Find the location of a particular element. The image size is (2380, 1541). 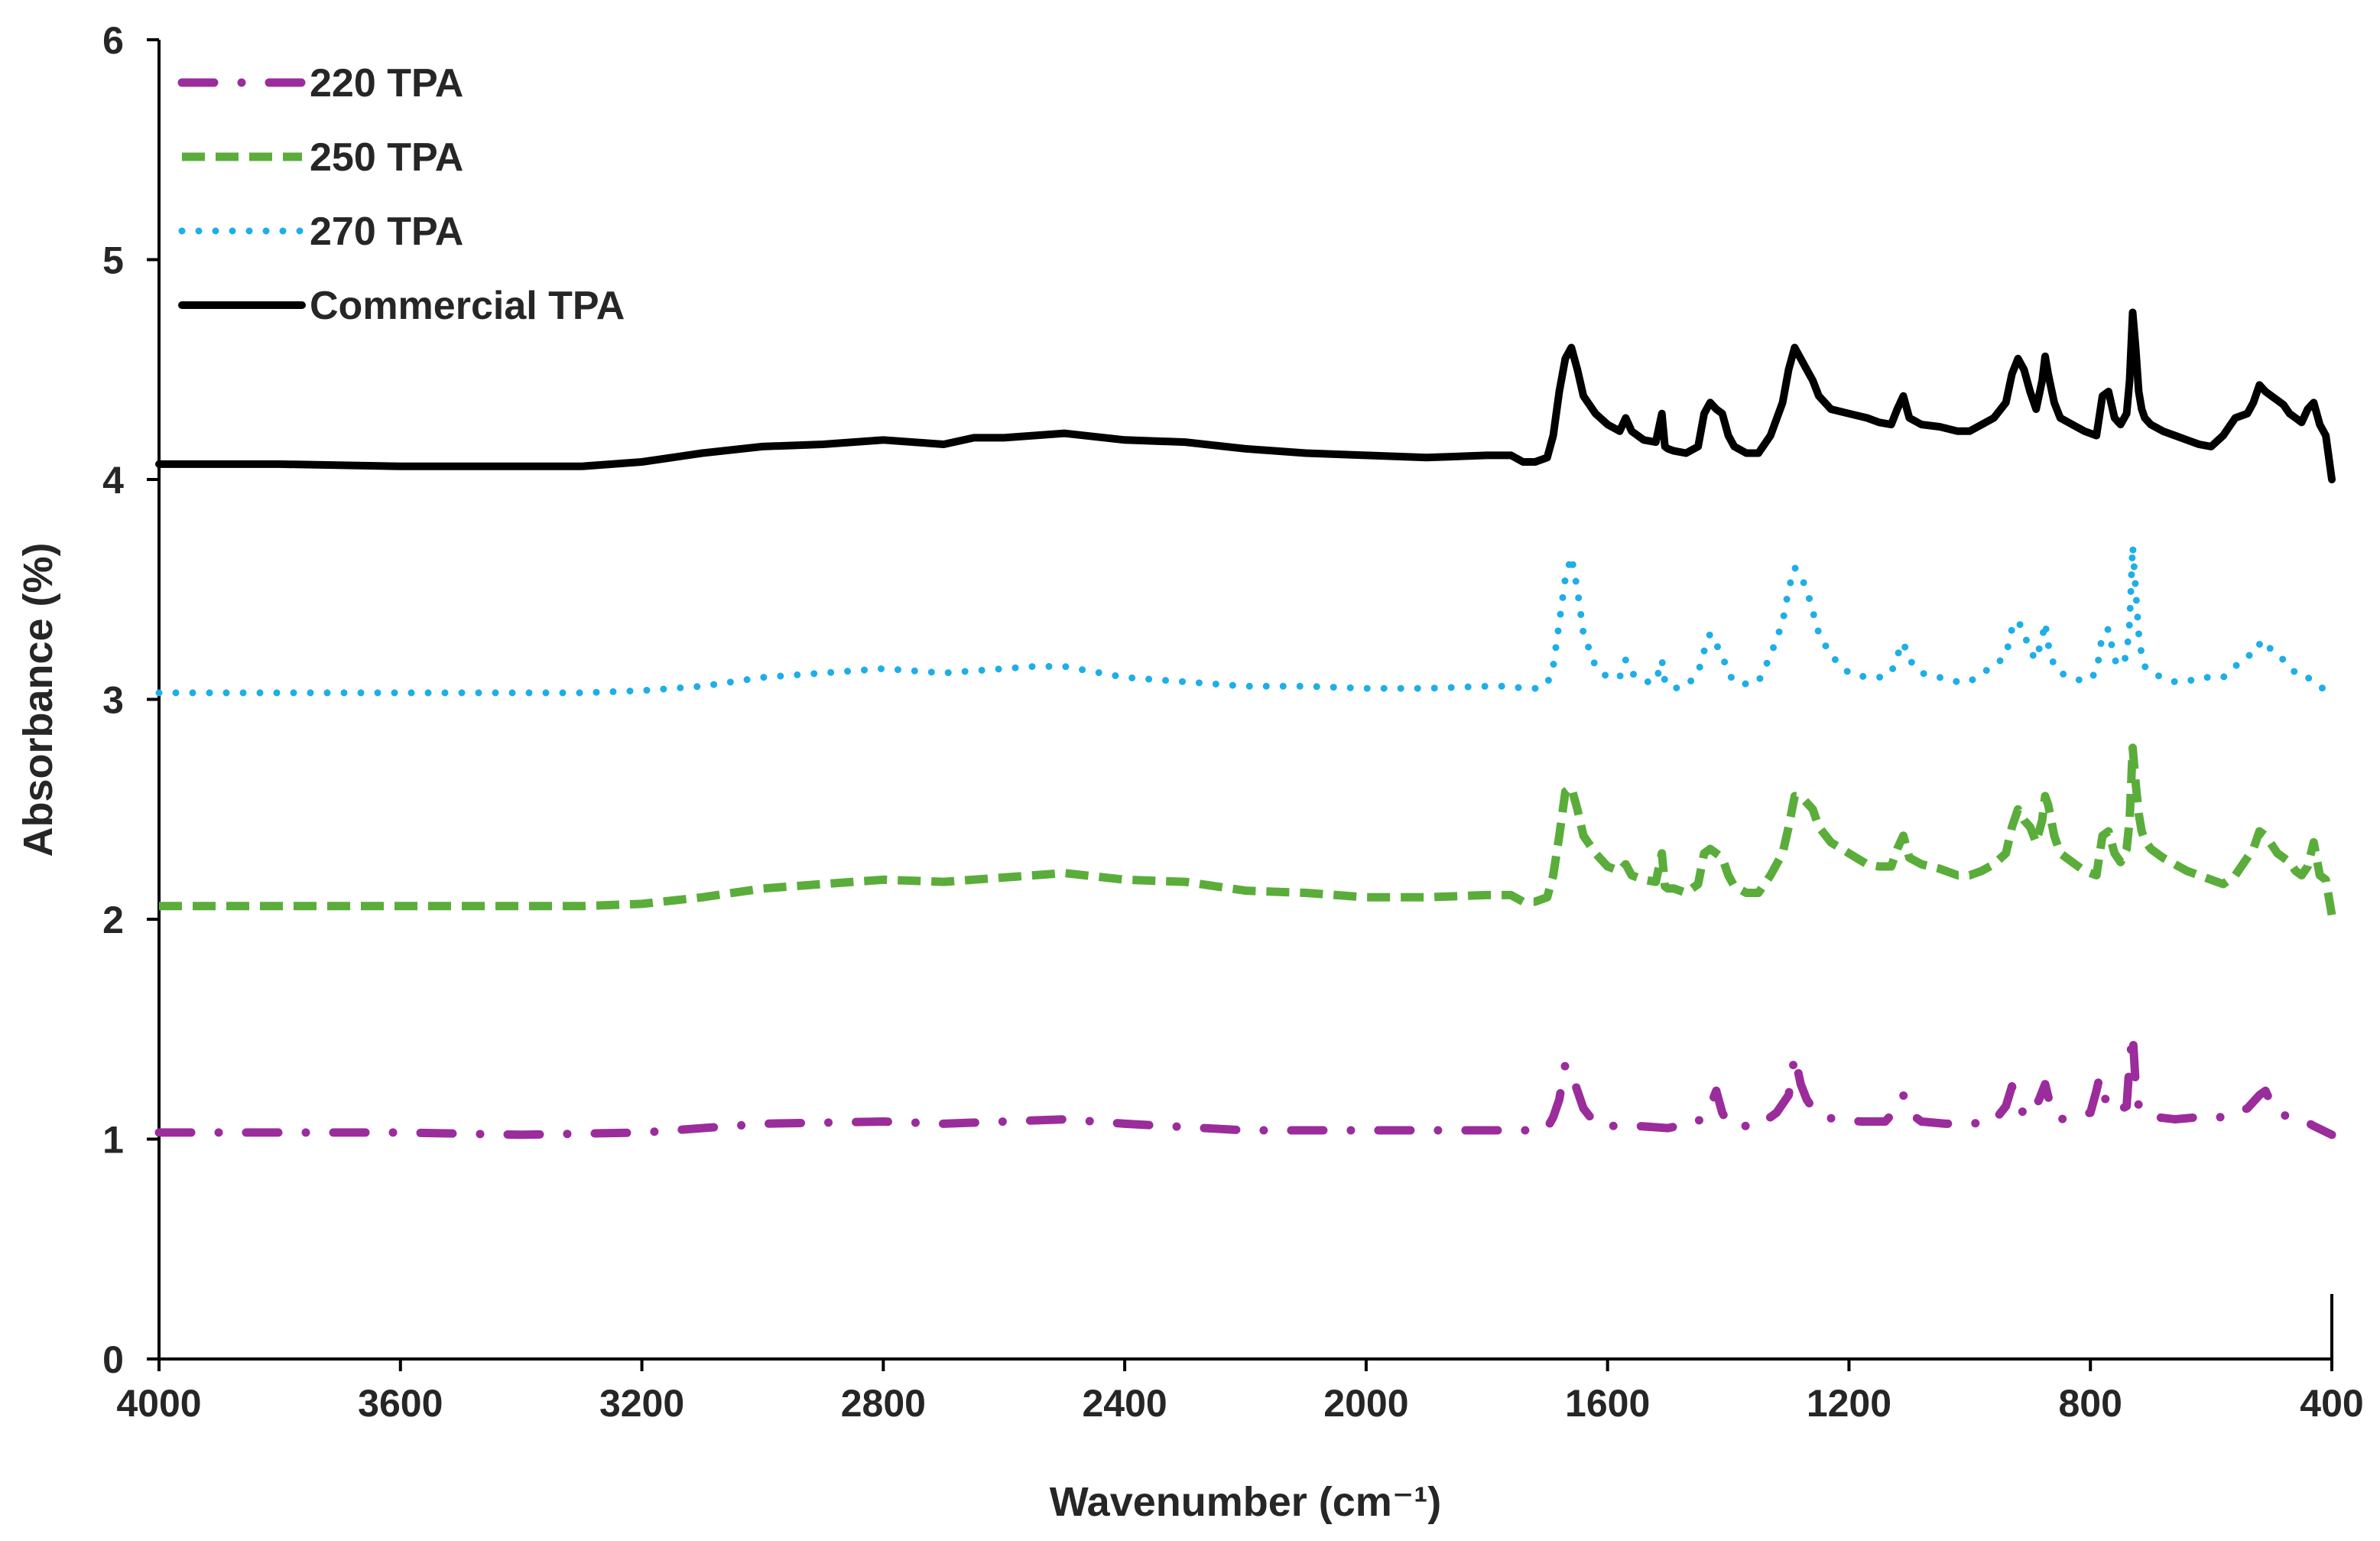

legend-label: Commercial TPA is located at coordinates (467, 306).